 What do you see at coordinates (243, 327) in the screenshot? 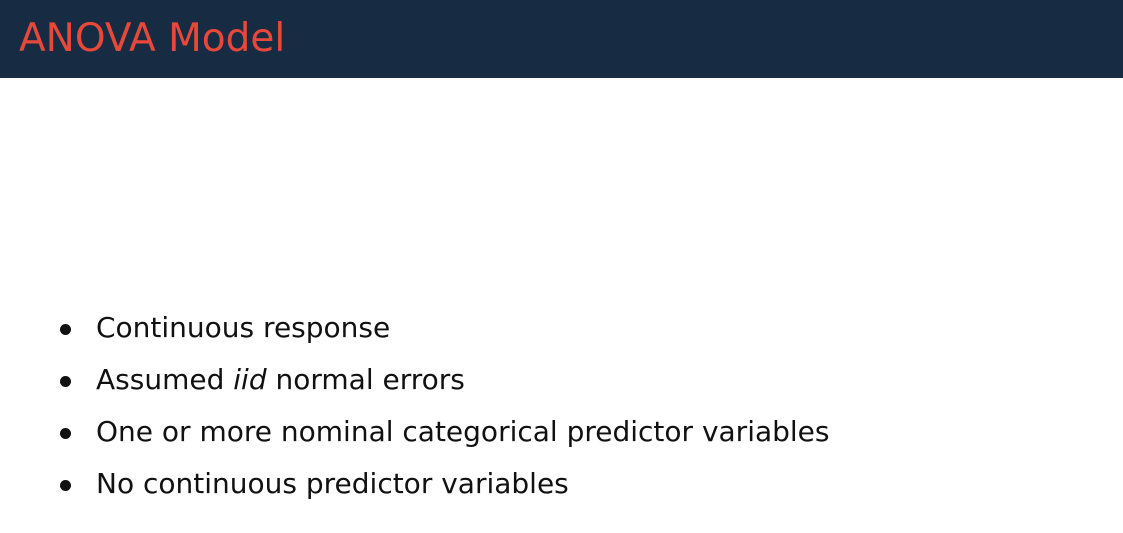
I see `bullet-text: Continuous response` at bounding box center [243, 327].